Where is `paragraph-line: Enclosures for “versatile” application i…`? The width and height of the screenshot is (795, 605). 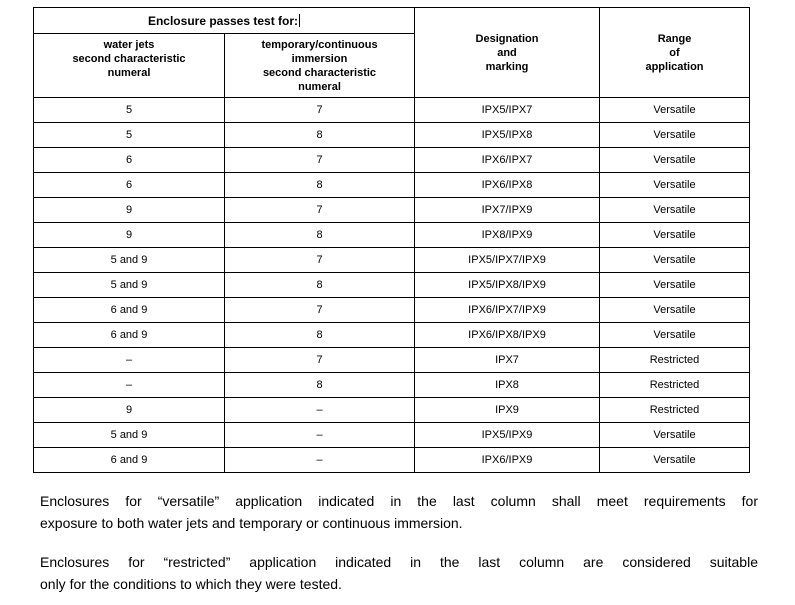
paragraph-line: Enclosures for “versatile” application i… is located at coordinates (399, 501).